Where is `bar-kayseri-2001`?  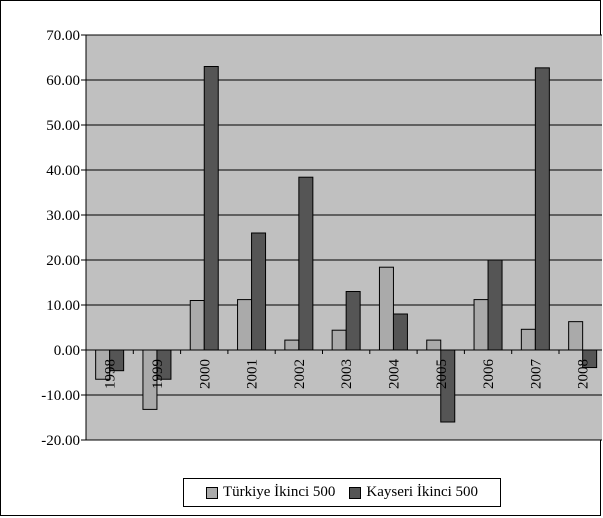
bar-kayseri-2001 is located at coordinates (259, 291).